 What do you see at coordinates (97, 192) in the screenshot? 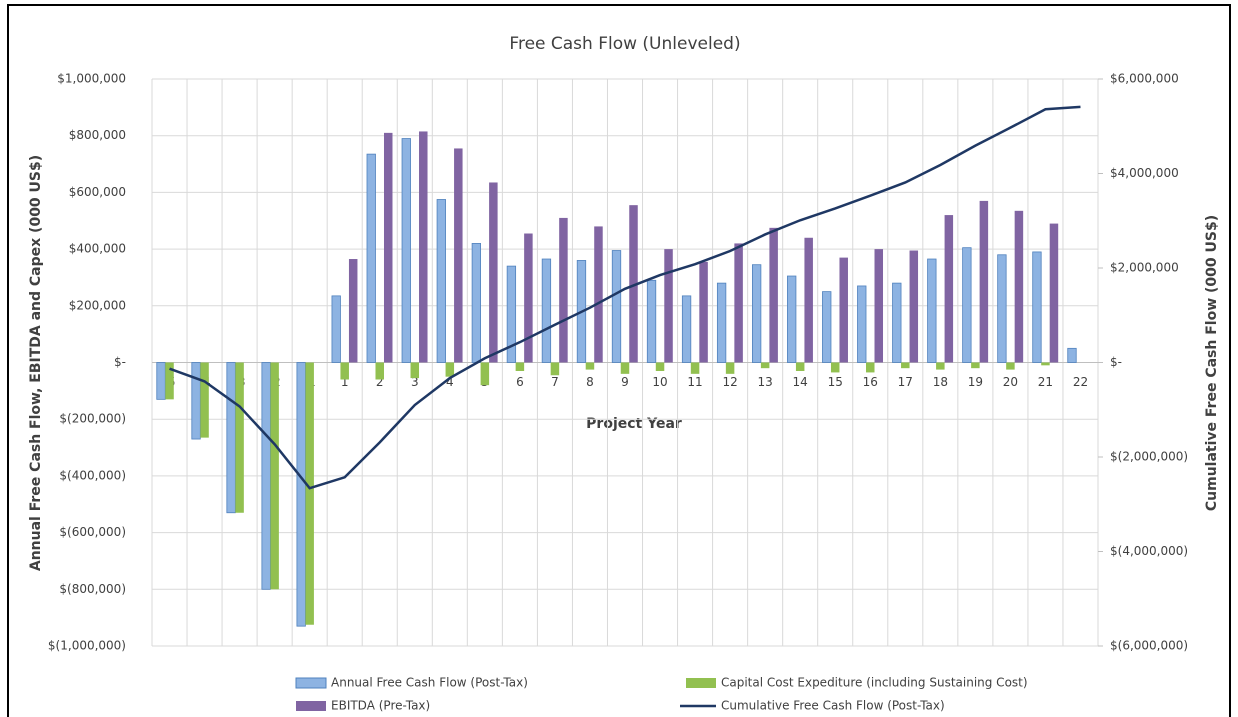
I see `y-tick-label: $600,000` at bounding box center [97, 192].